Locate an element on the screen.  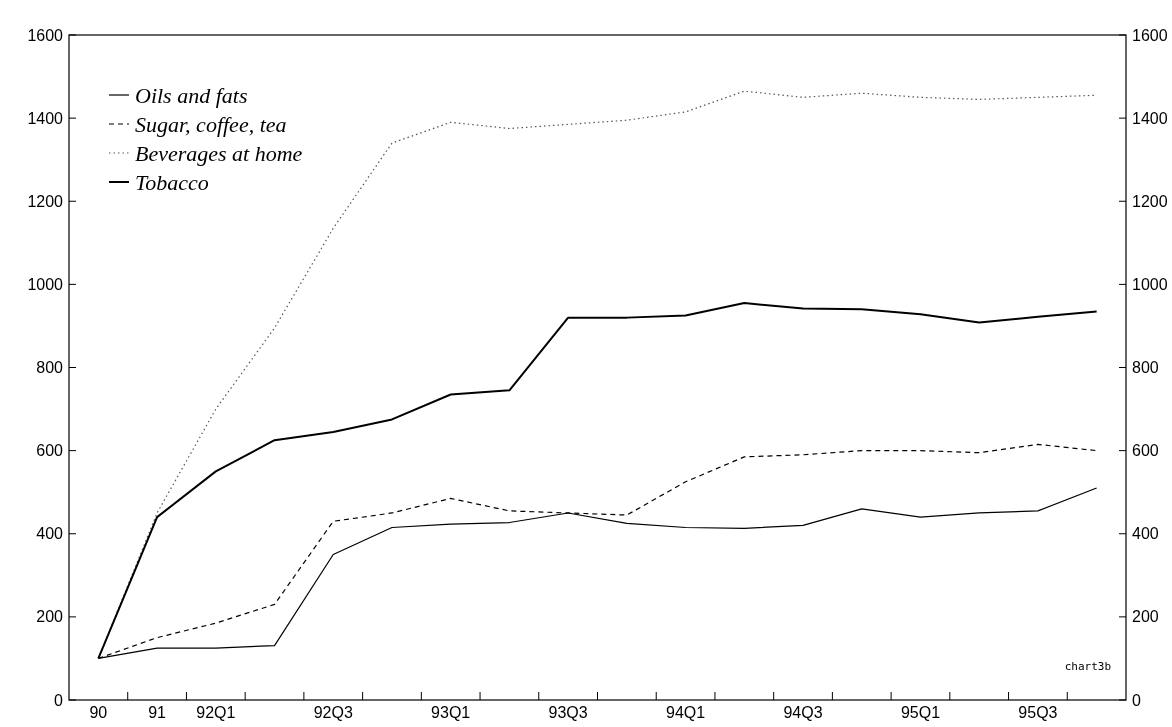
y-tick-label: 1200 is located at coordinates (45, 201).